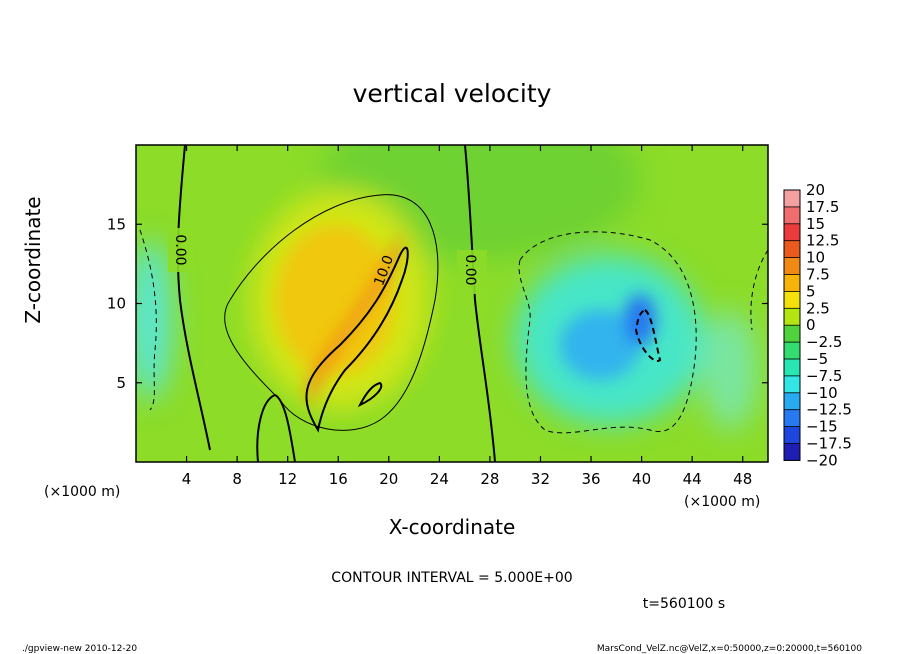 The image size is (904, 654). What do you see at coordinates (354, 320) in the screenshot?
I see `field-updraft-inner` at bounding box center [354, 320].